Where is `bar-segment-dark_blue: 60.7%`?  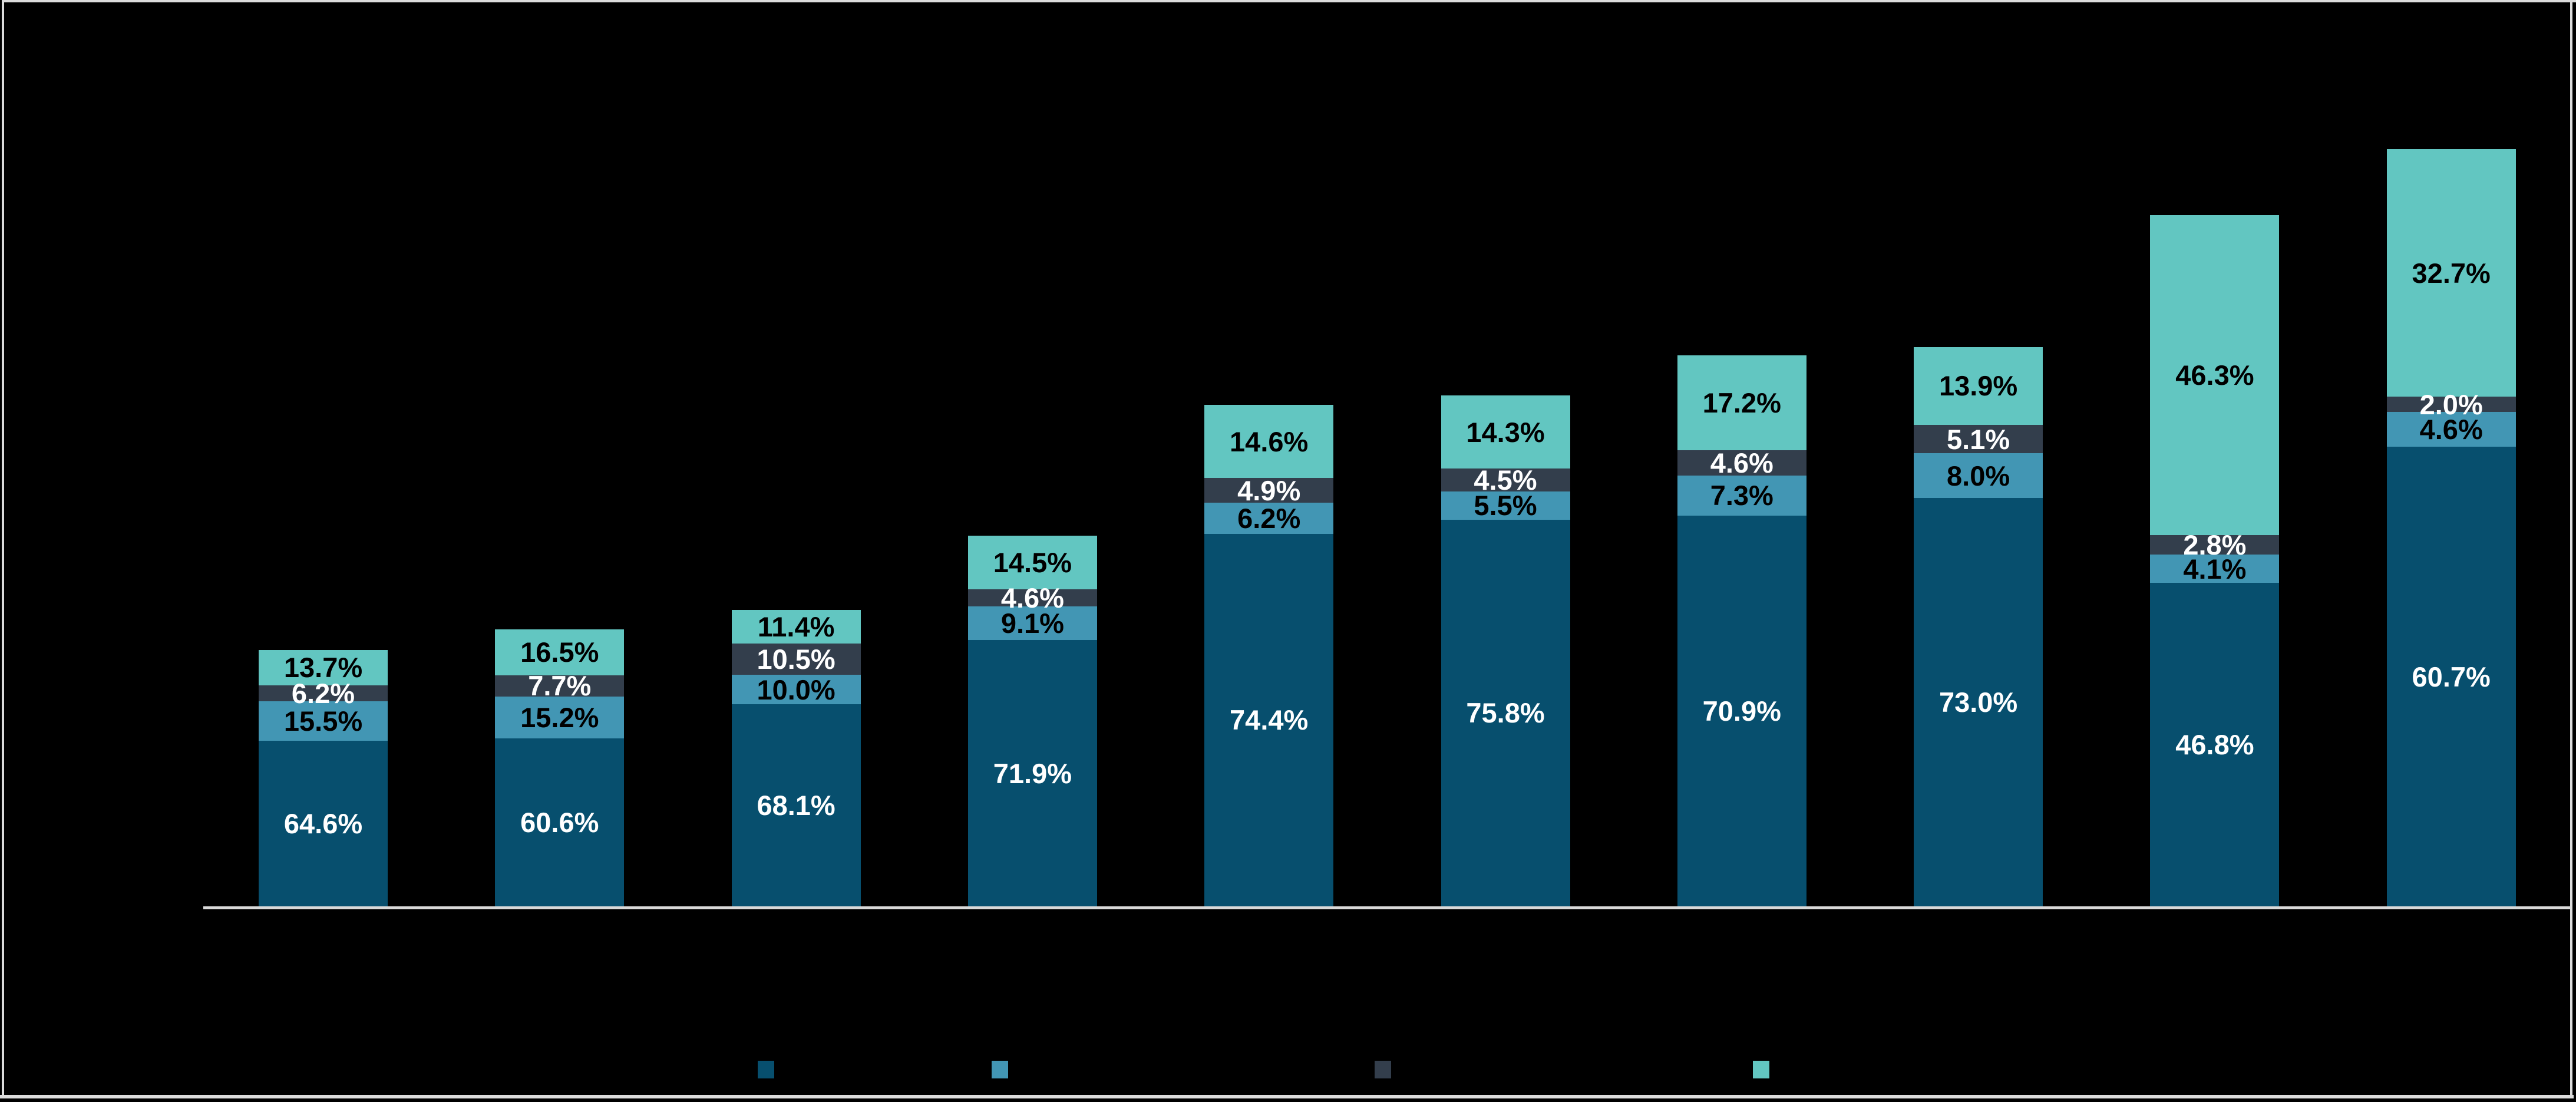
bar-segment-dark_blue: 60.7% is located at coordinates (2451, 677).